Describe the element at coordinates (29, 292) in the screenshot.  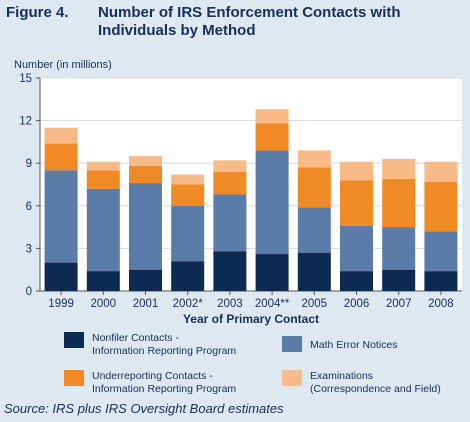
I see `y-tick-label: 0` at that location.